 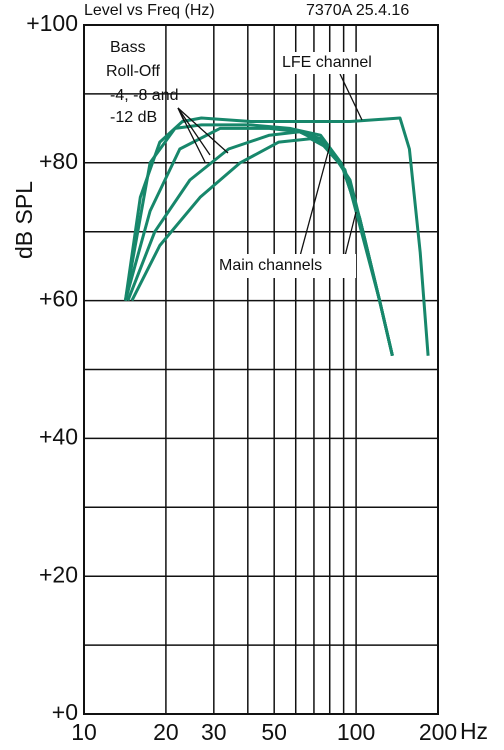 What do you see at coordinates (84, 732) in the screenshot?
I see `x-tick-label: 10` at bounding box center [84, 732].